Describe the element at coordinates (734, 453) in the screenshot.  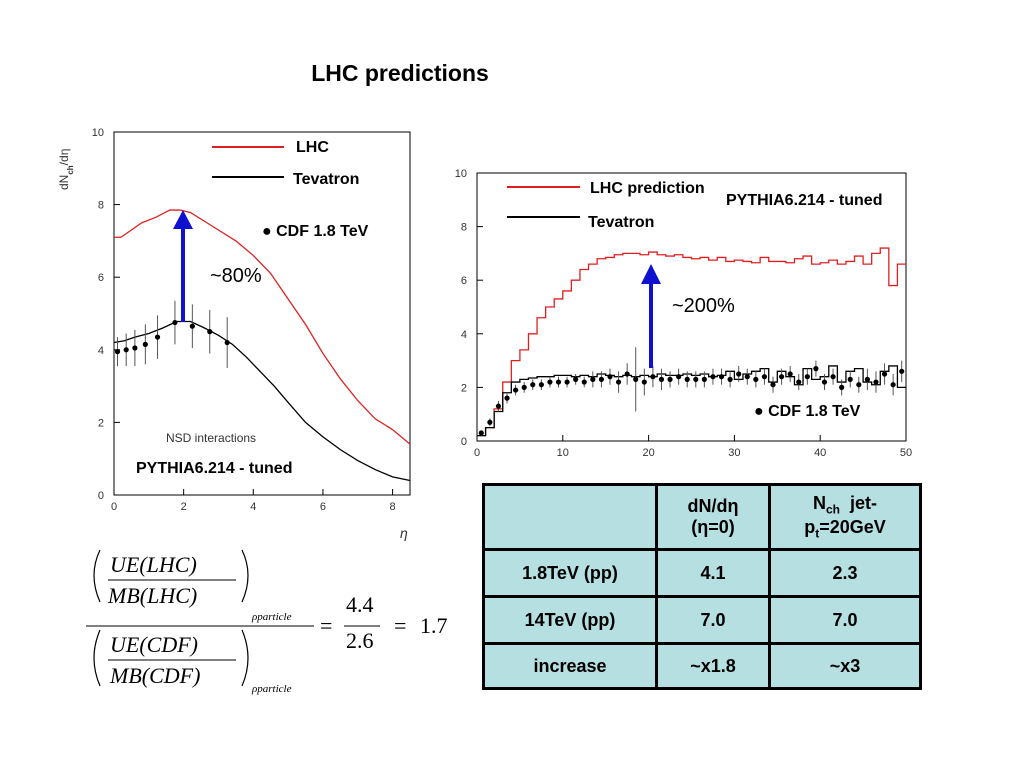
I see `x-tick-label: 30` at that location.